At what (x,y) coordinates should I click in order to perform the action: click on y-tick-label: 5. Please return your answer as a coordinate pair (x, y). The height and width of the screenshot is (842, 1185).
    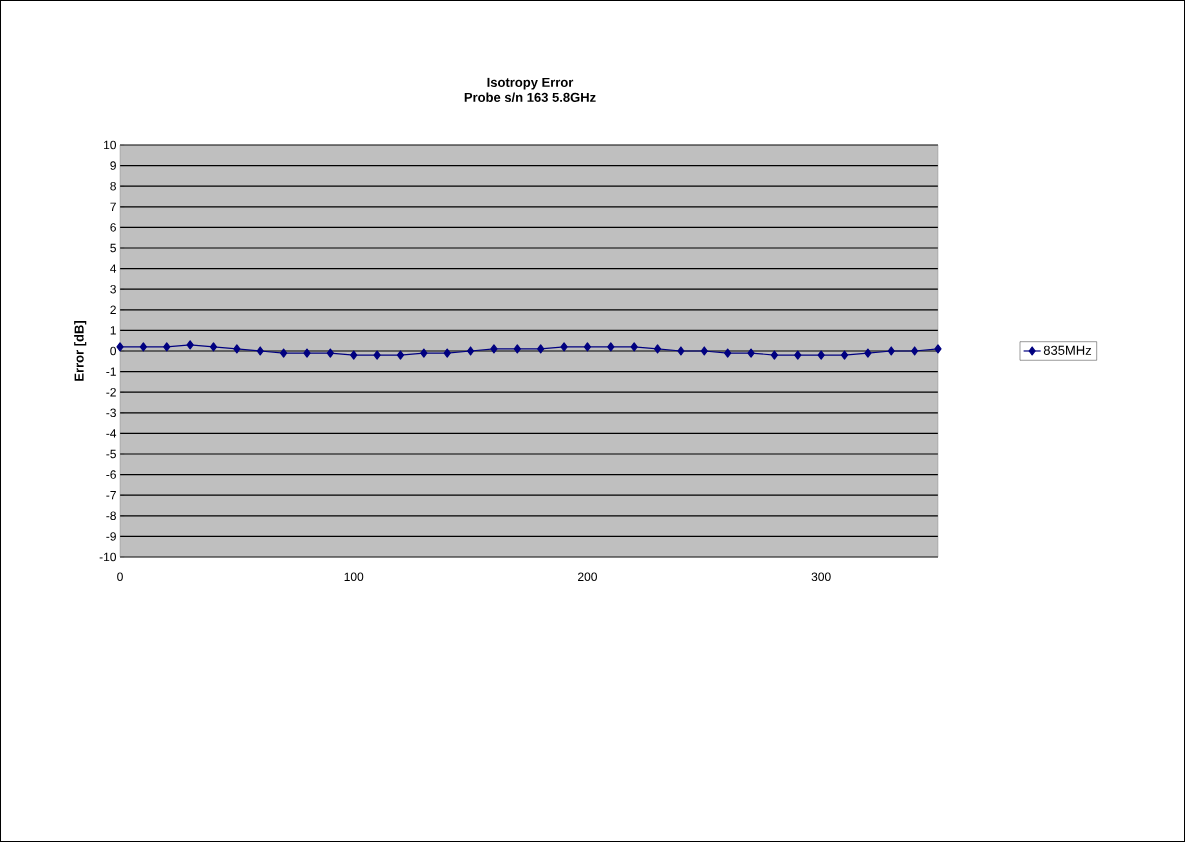
    Looking at the image, I should click on (113, 248).